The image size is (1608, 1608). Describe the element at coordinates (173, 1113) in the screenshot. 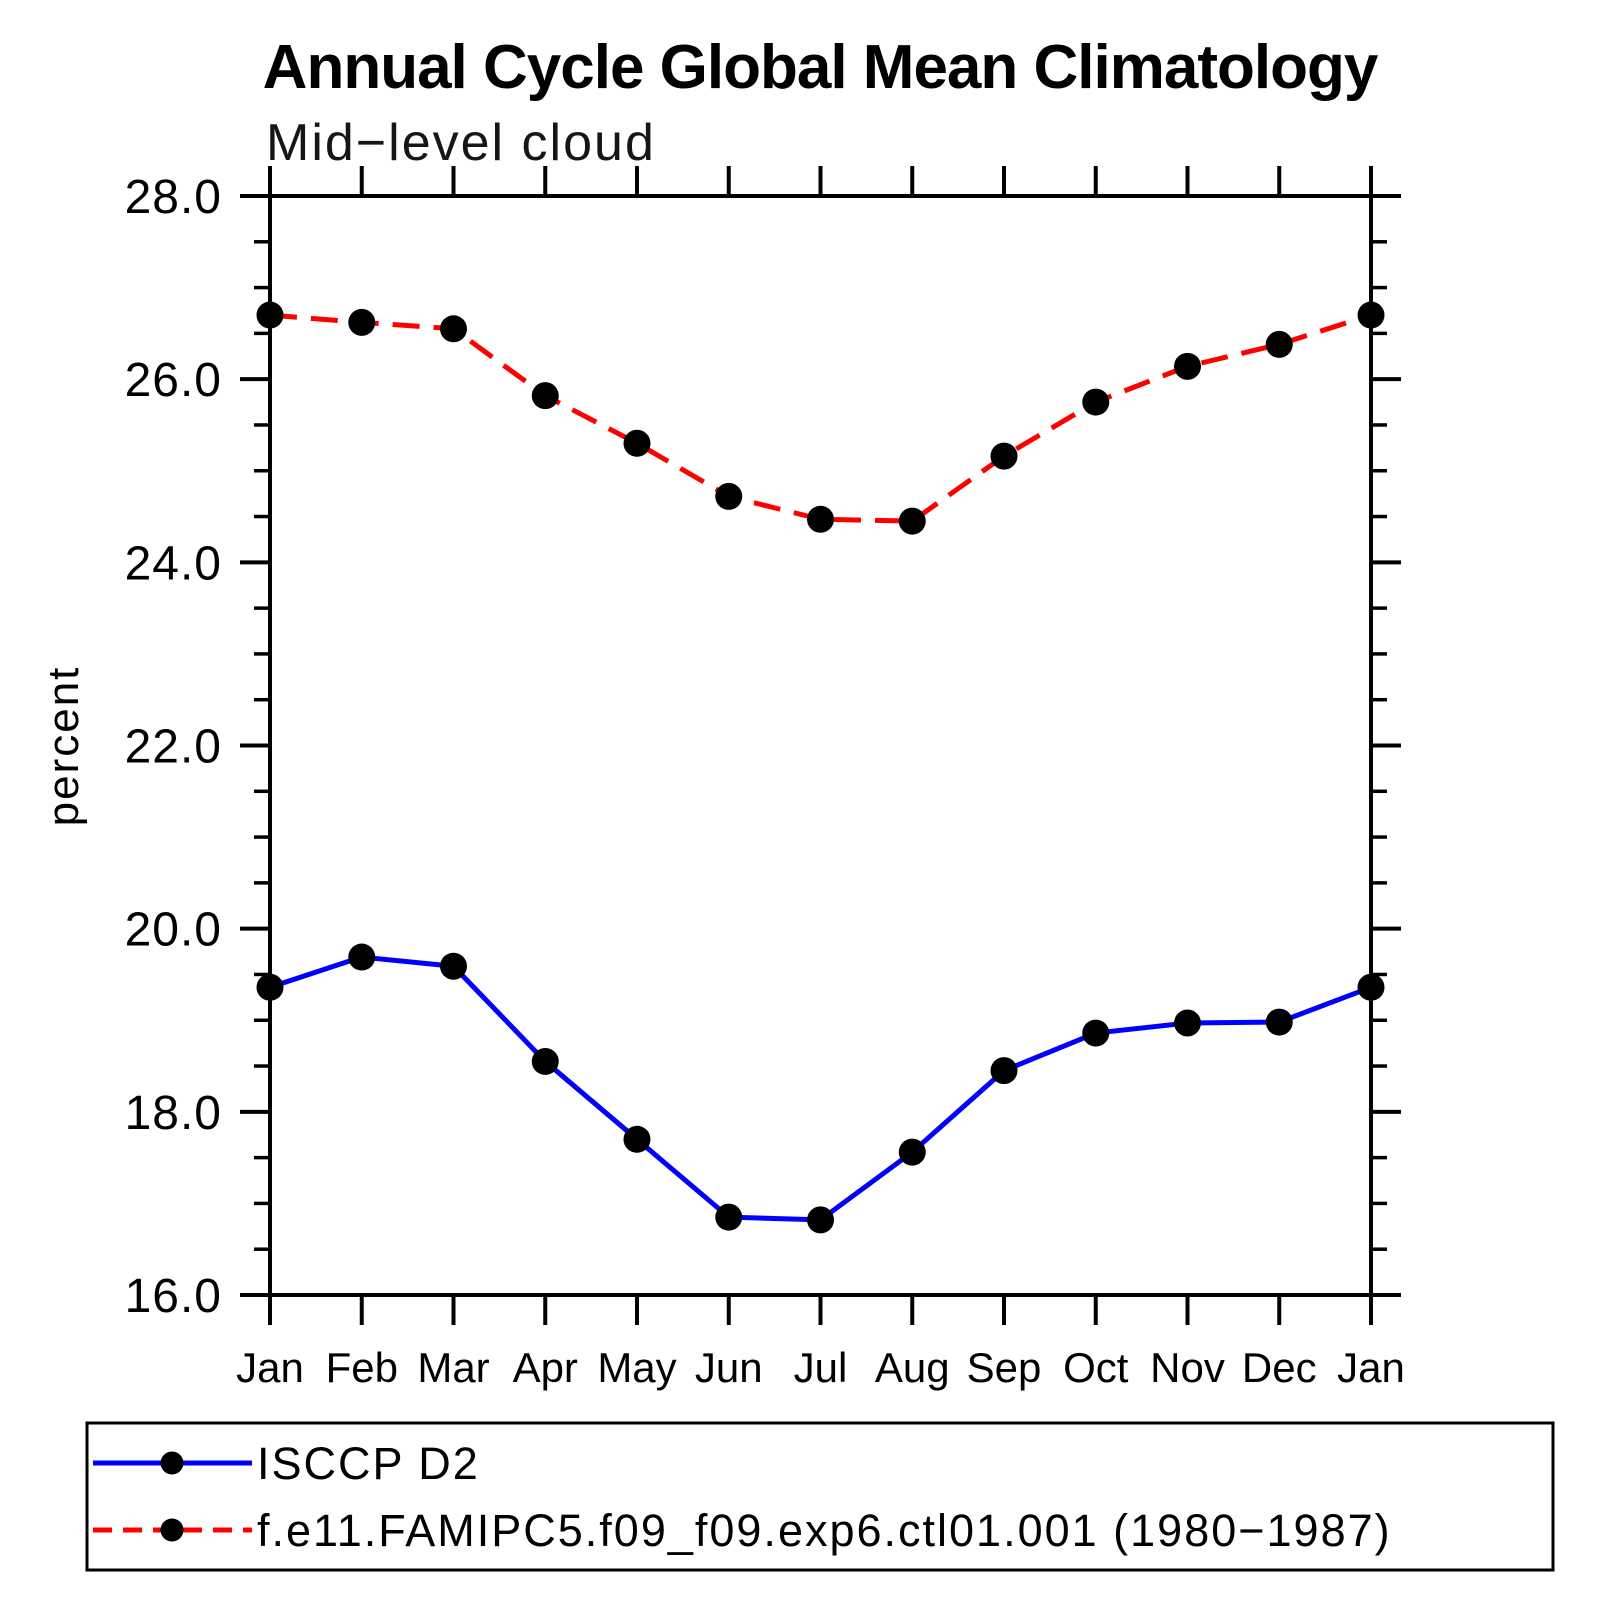

I see `y-tick-label: 18.0` at that location.